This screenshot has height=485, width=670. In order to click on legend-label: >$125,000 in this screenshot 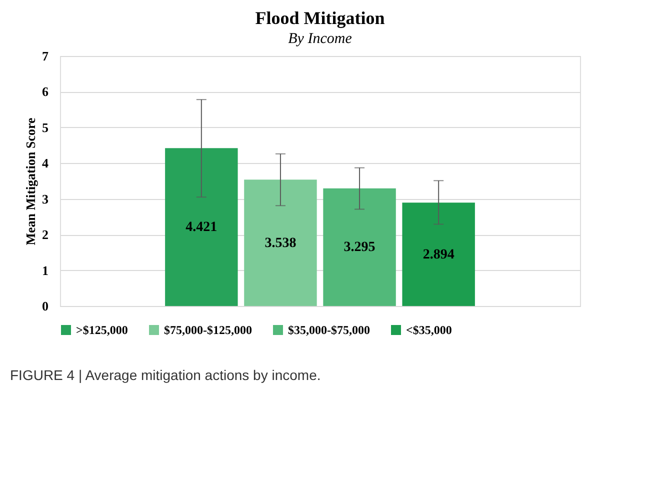, I will do `click(102, 330)`.